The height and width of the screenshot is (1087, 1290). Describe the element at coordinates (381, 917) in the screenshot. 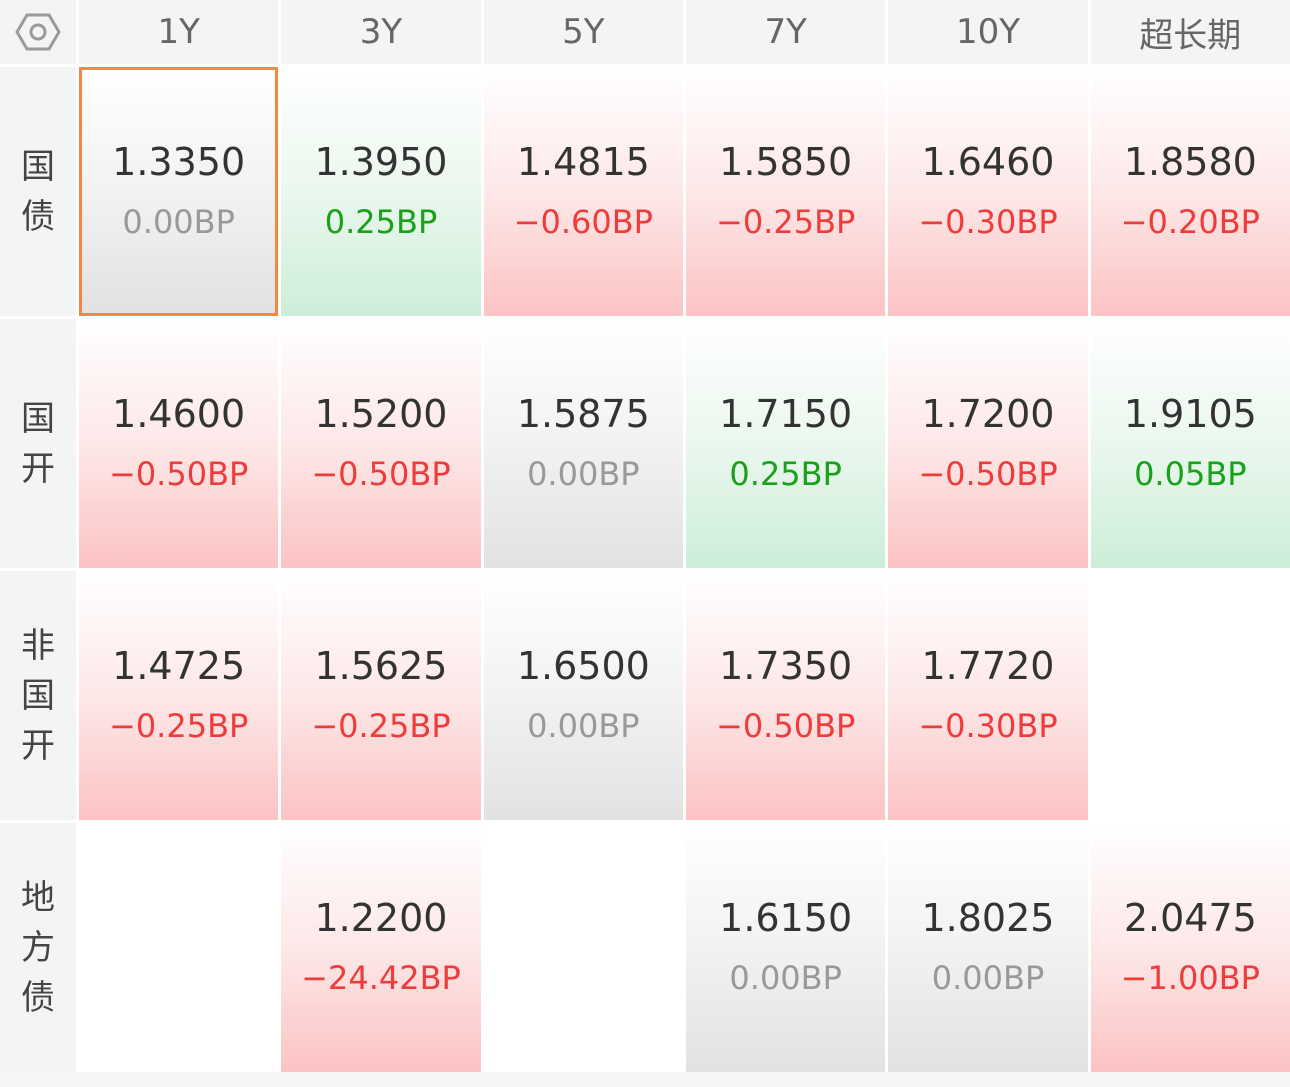

I see `rate-value: 1.2200` at that location.